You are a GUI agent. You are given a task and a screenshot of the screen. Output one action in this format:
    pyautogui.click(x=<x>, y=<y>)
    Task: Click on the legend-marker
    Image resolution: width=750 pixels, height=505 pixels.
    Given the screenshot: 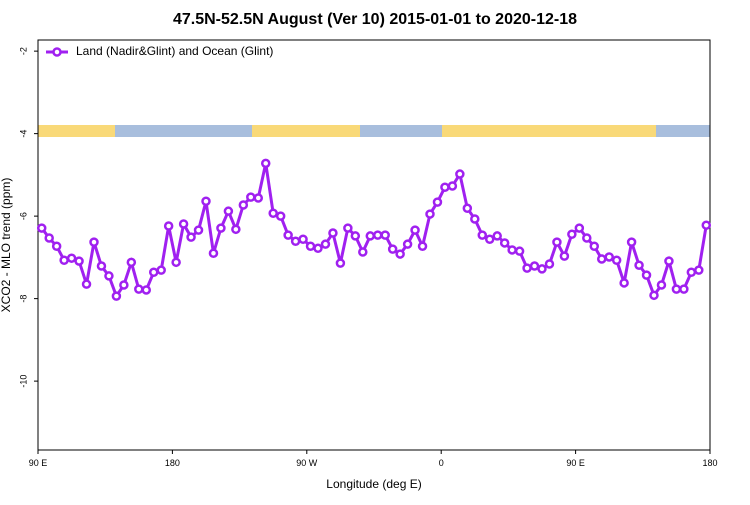 What is the action you would take?
    pyautogui.click(x=57, y=52)
    